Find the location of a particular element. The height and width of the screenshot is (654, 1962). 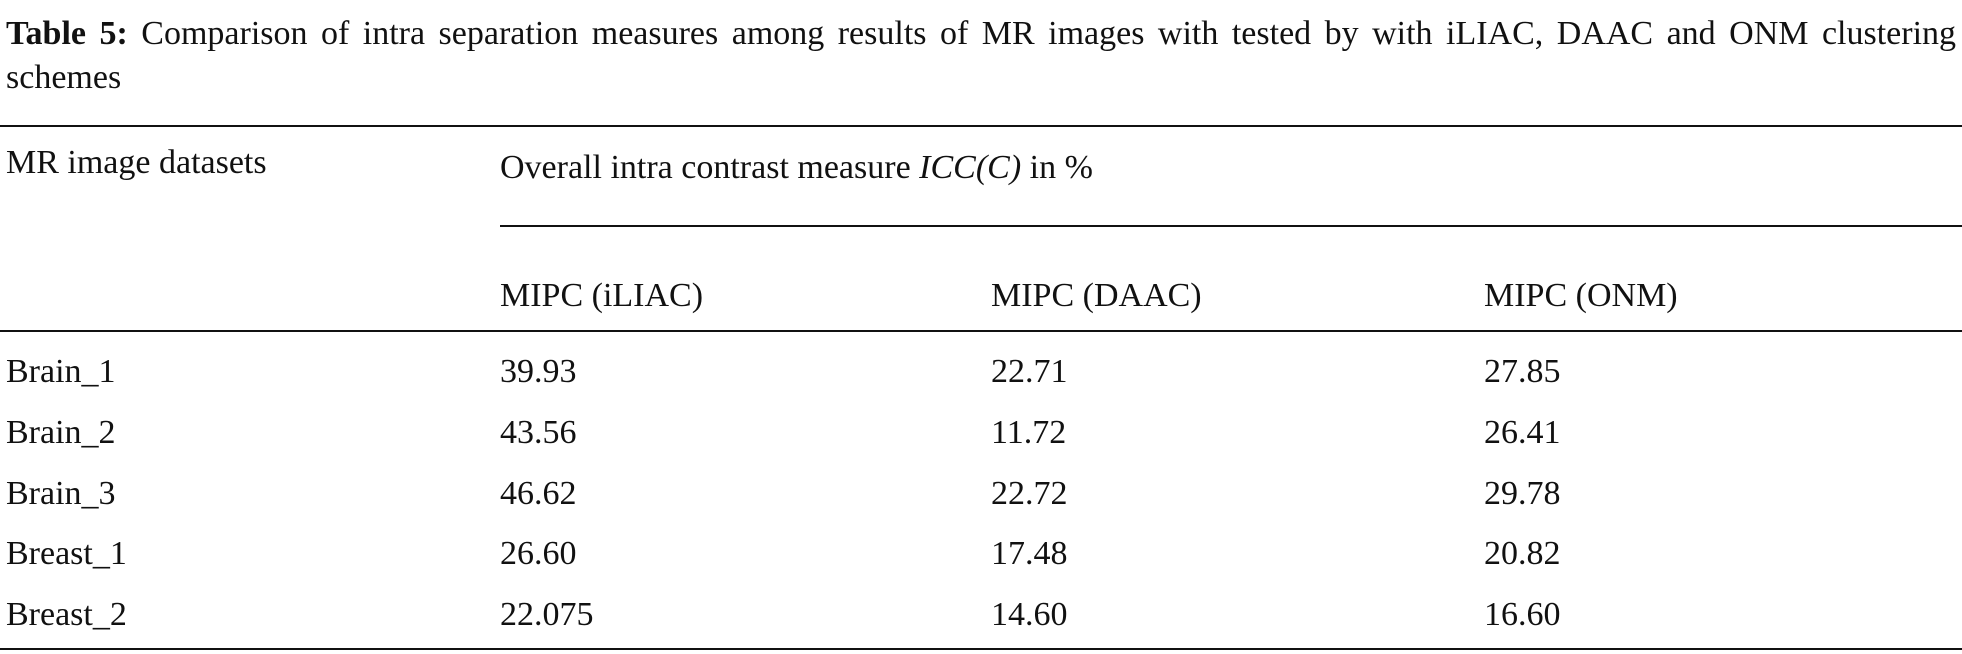

column-header: MIPC (ONM) is located at coordinates (1581, 295).